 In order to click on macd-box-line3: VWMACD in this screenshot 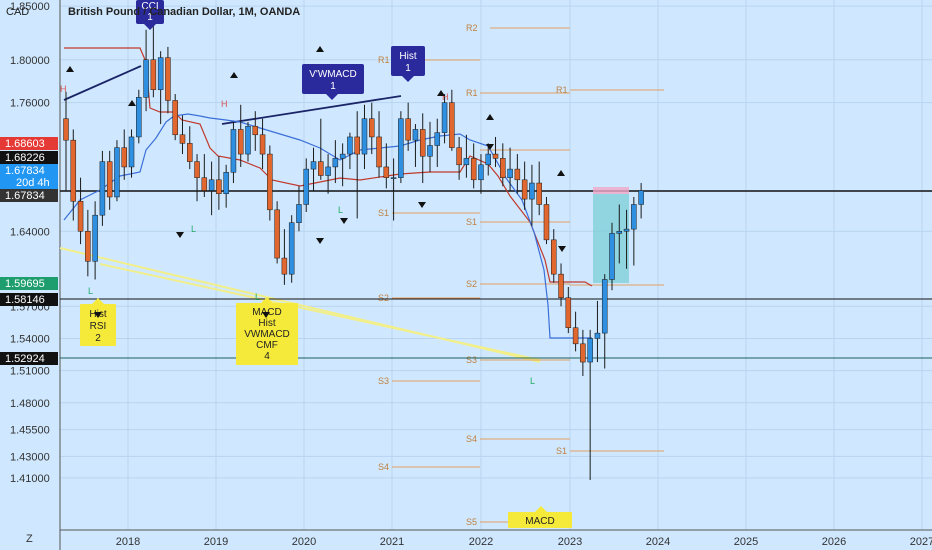, I will do `click(267, 334)`.